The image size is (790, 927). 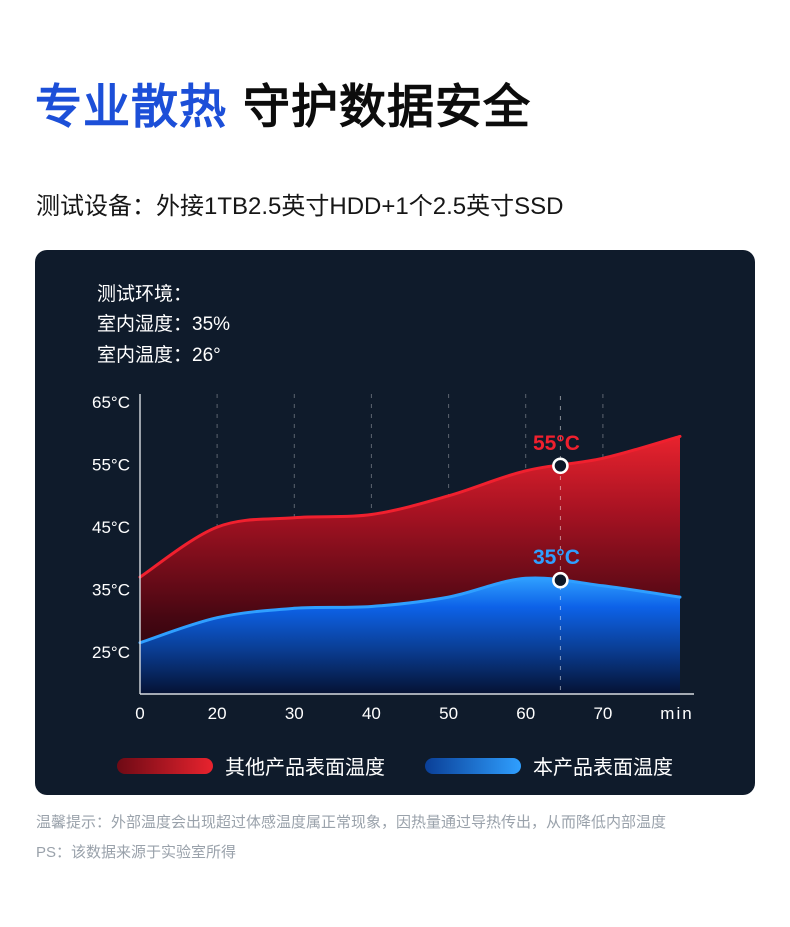 I want to click on test-device-line: 测试设备：外接1TB2.5英寸HDD+1个2.5英寸SSD, so click(x=300, y=206).